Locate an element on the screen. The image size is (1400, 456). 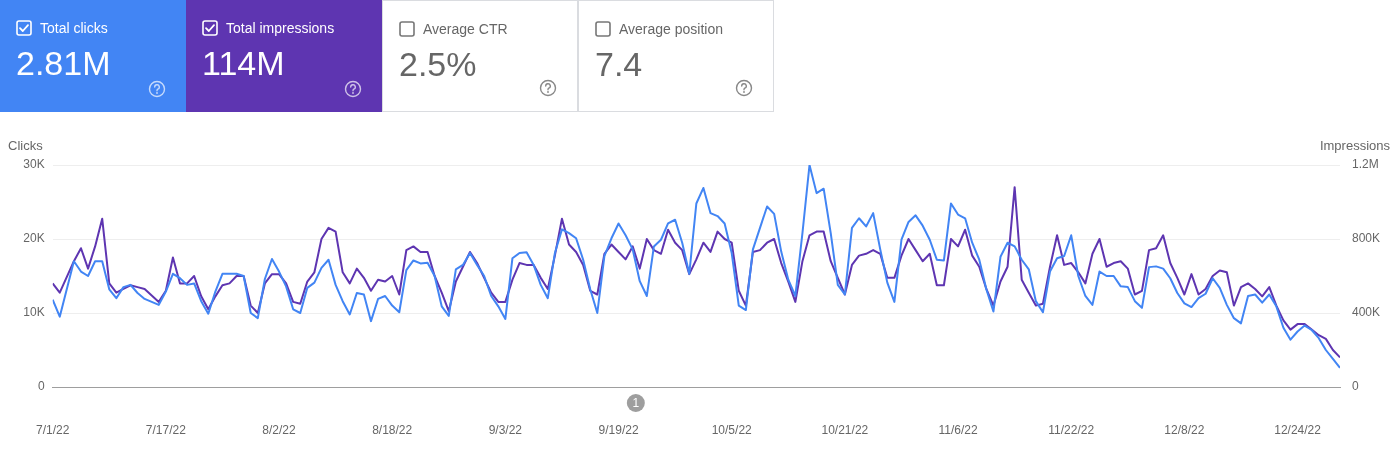
y2-tick-label: 800K is located at coordinates (1366, 238).